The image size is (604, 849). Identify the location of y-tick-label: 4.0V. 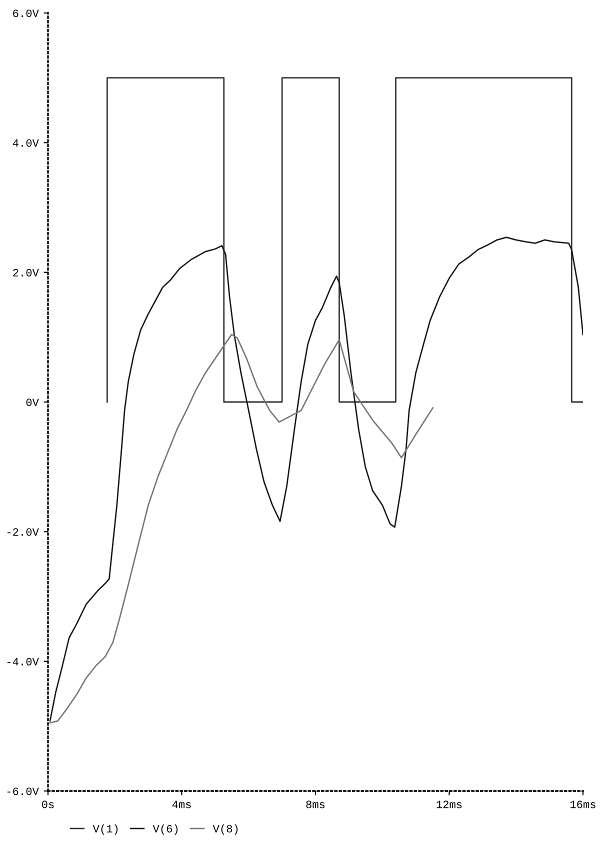
(25, 143).